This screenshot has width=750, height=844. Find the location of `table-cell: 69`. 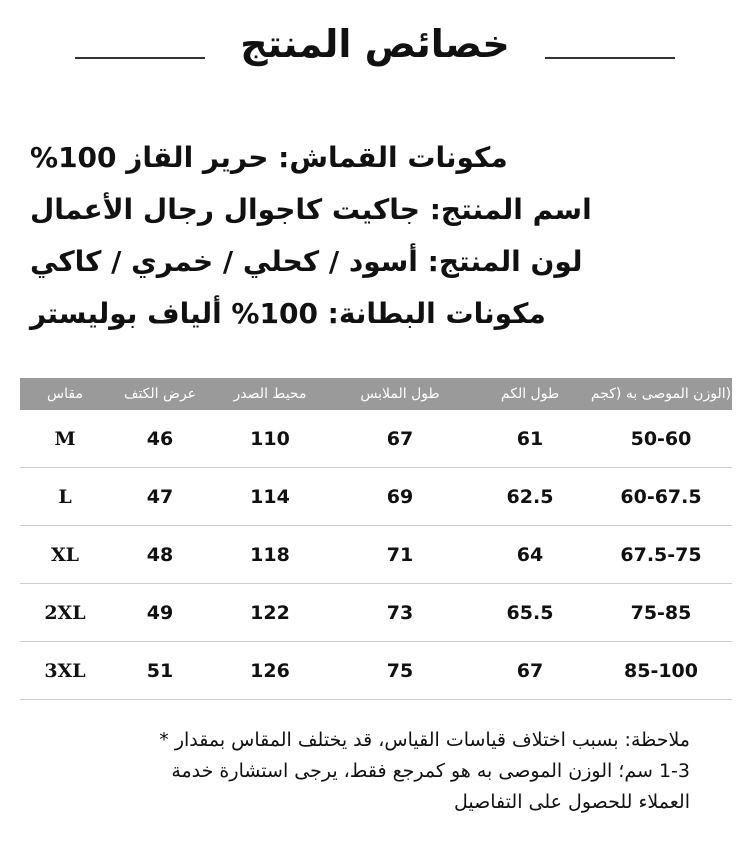

table-cell: 69 is located at coordinates (400, 496).